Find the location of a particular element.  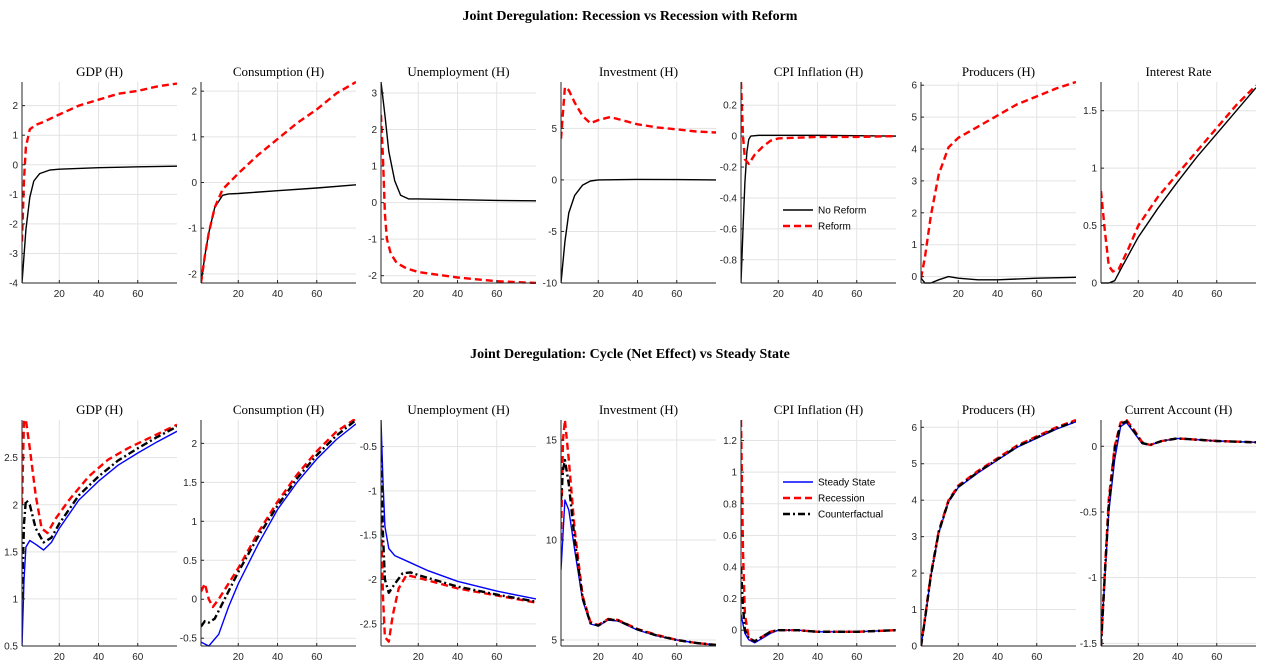

panel-9-series-recession is located at coordinates (458, 580).